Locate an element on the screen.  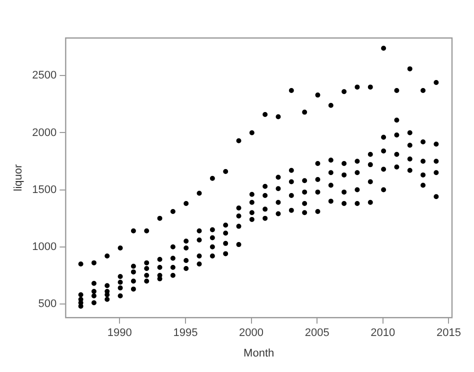
y-tick-label: 1500 is located at coordinates (44, 190).